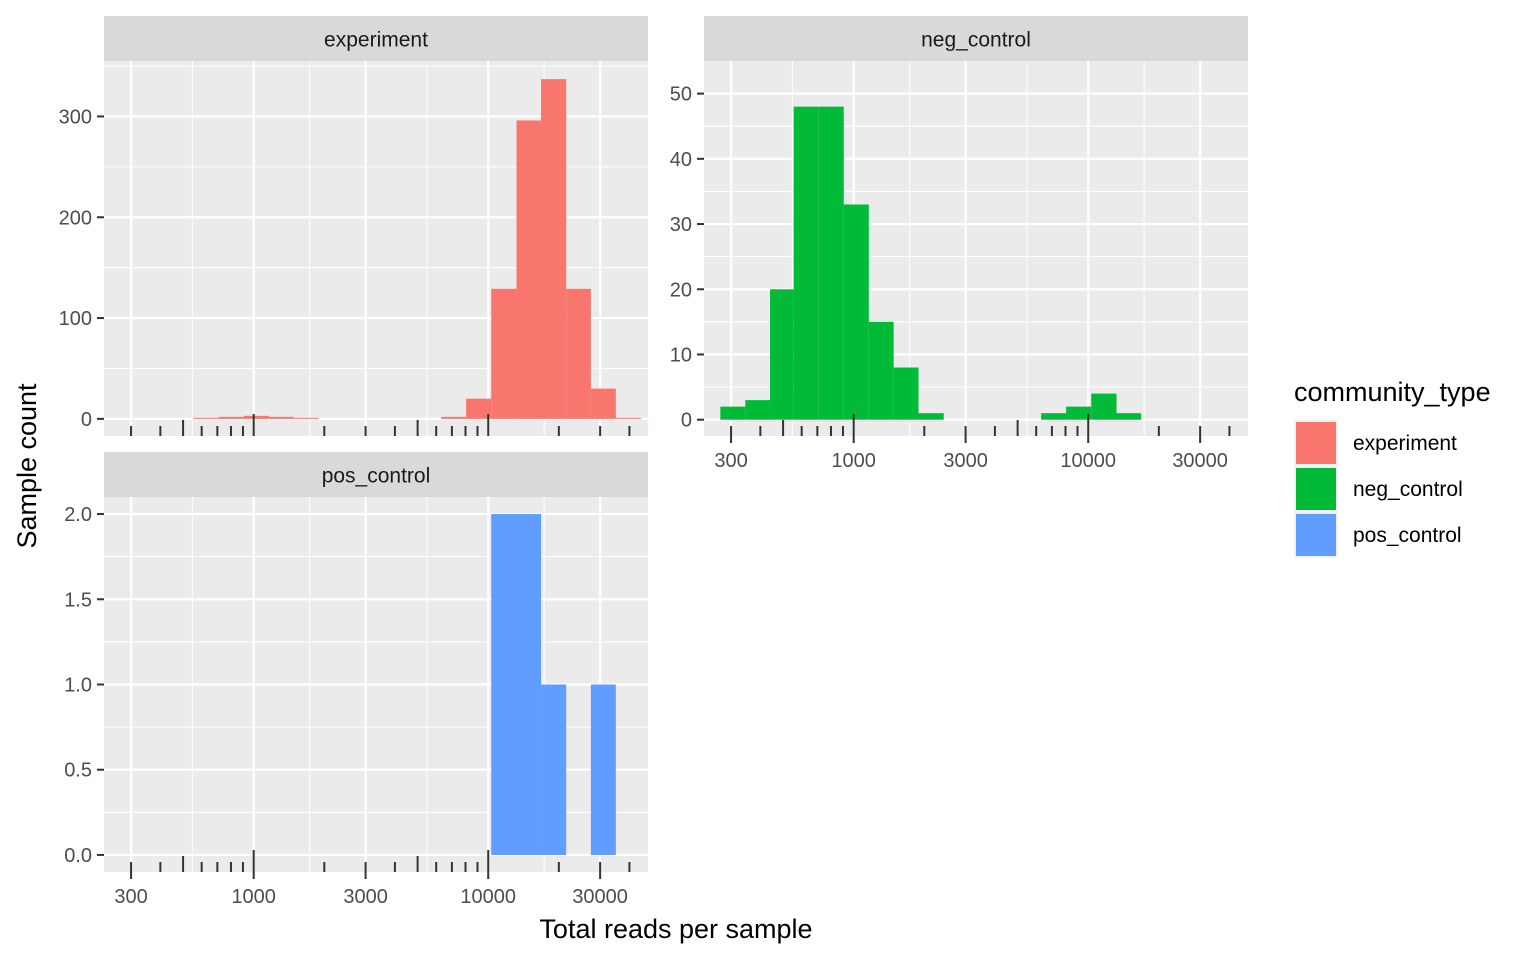  I want to click on y-tick-label: 40, so click(681, 160).